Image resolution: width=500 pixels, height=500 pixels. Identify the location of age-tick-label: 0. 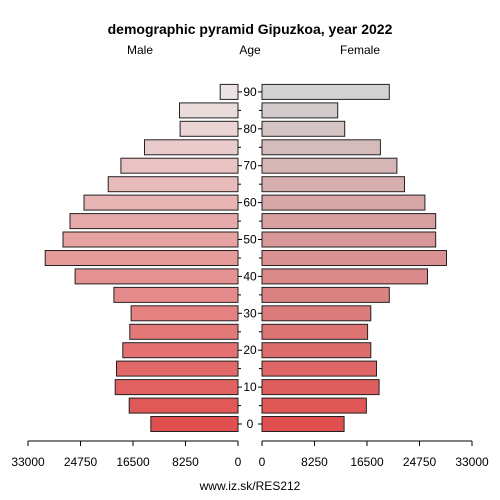
(250, 424).